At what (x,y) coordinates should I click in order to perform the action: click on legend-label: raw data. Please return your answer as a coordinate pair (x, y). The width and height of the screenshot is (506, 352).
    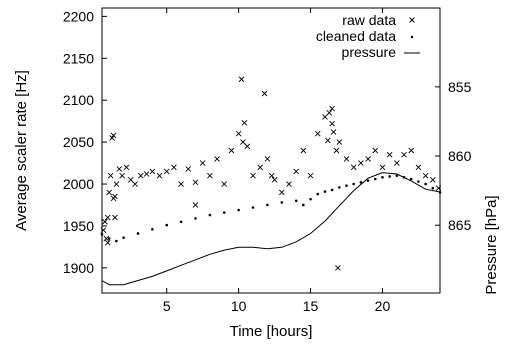
    Looking at the image, I should click on (369, 20).